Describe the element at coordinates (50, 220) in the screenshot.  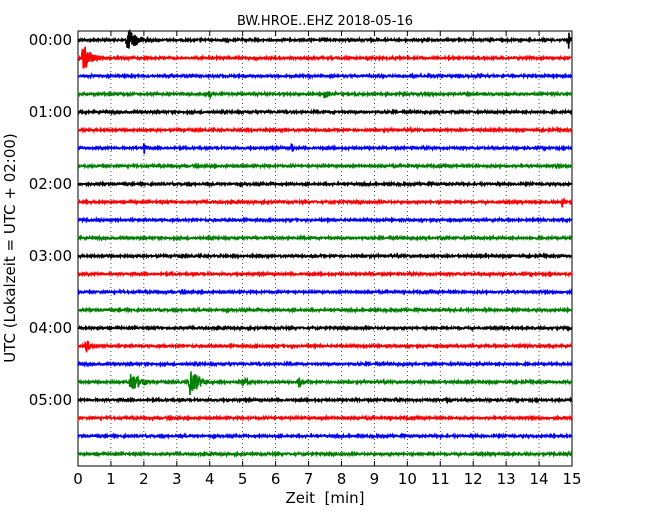
I see `y-tick-labels: 00:00 01:00 02:00 03:00 04:00 05:00` at that location.